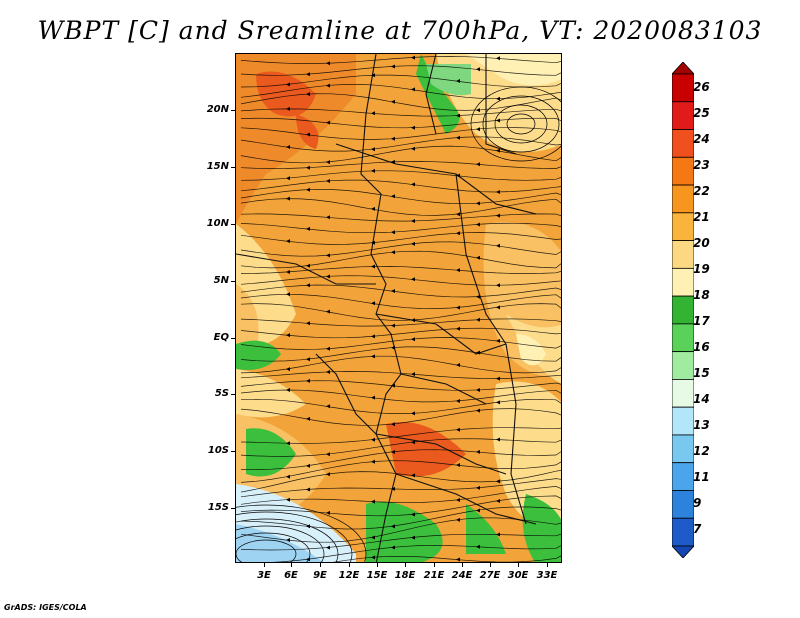  What do you see at coordinates (221, 393) in the screenshot?
I see `lat-label-5s: 5S` at bounding box center [221, 393].